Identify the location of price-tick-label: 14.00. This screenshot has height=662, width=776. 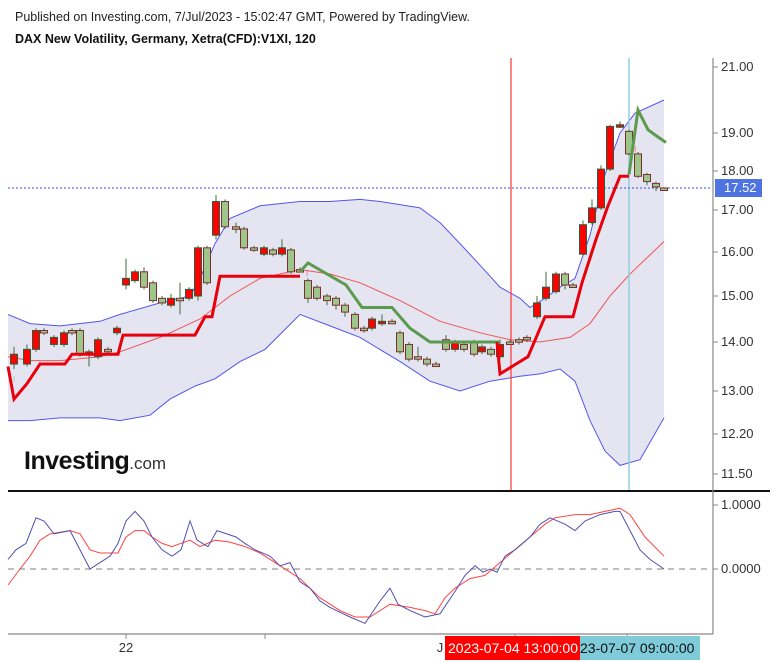
(737, 341).